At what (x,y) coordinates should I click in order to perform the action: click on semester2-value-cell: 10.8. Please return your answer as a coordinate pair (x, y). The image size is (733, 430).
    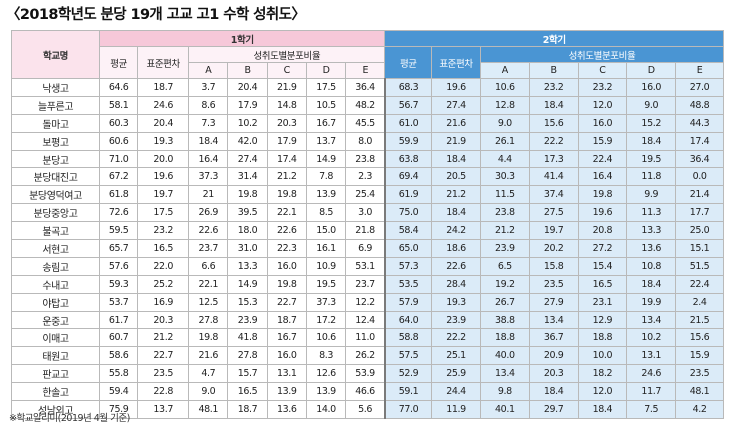
    Looking at the image, I should click on (651, 266).